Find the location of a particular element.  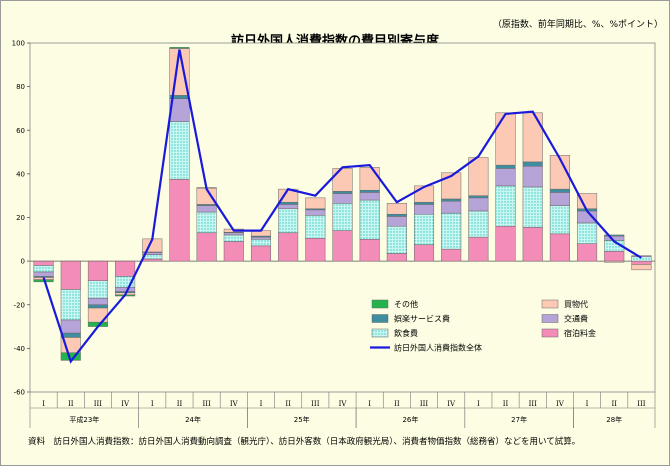

year-label: 24年 is located at coordinates (193, 419).